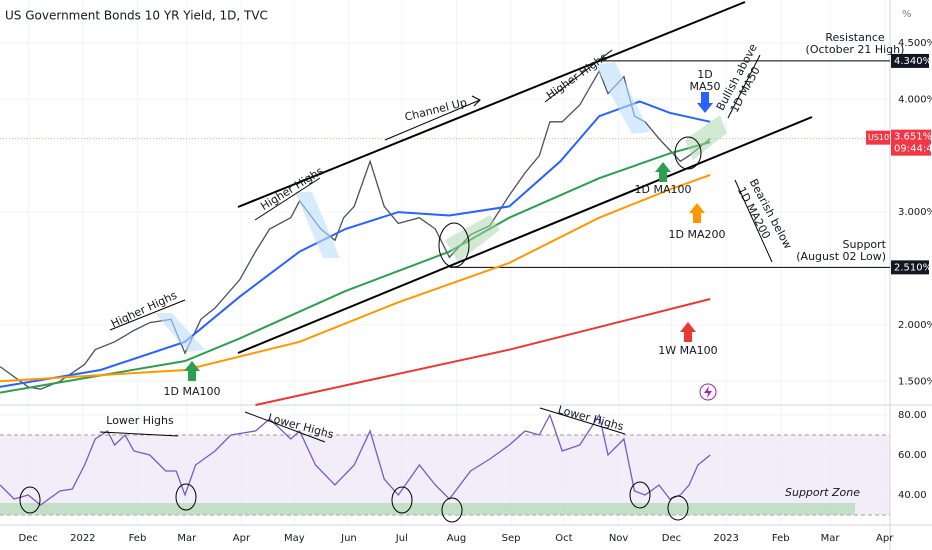 The image size is (932, 550). I want to click on y-tick-label: 4.500%, so click(915, 43).